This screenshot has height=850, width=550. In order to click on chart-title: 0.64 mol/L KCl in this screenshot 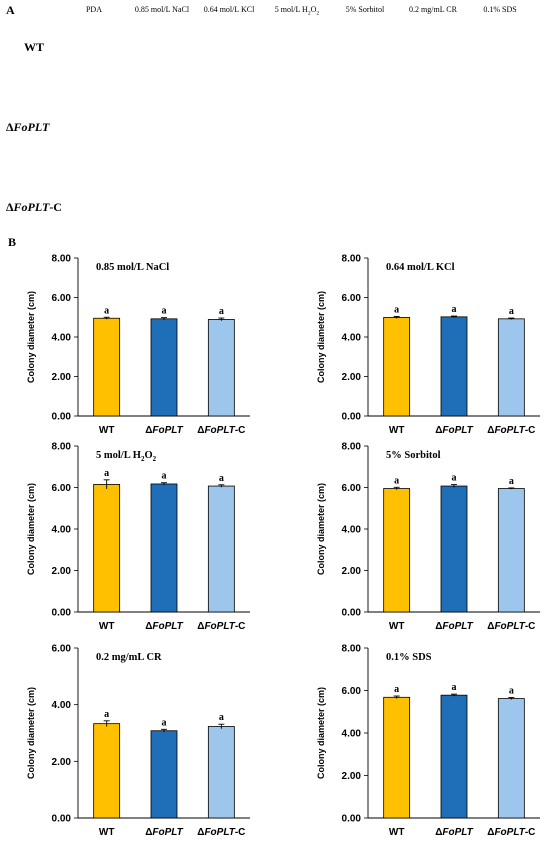, I will do `click(420, 267)`.